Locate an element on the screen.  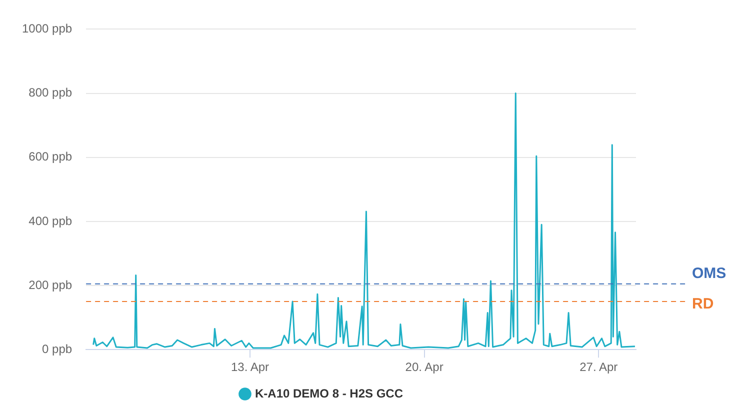
y-tick-label: 0 ppb is located at coordinates (57, 349).